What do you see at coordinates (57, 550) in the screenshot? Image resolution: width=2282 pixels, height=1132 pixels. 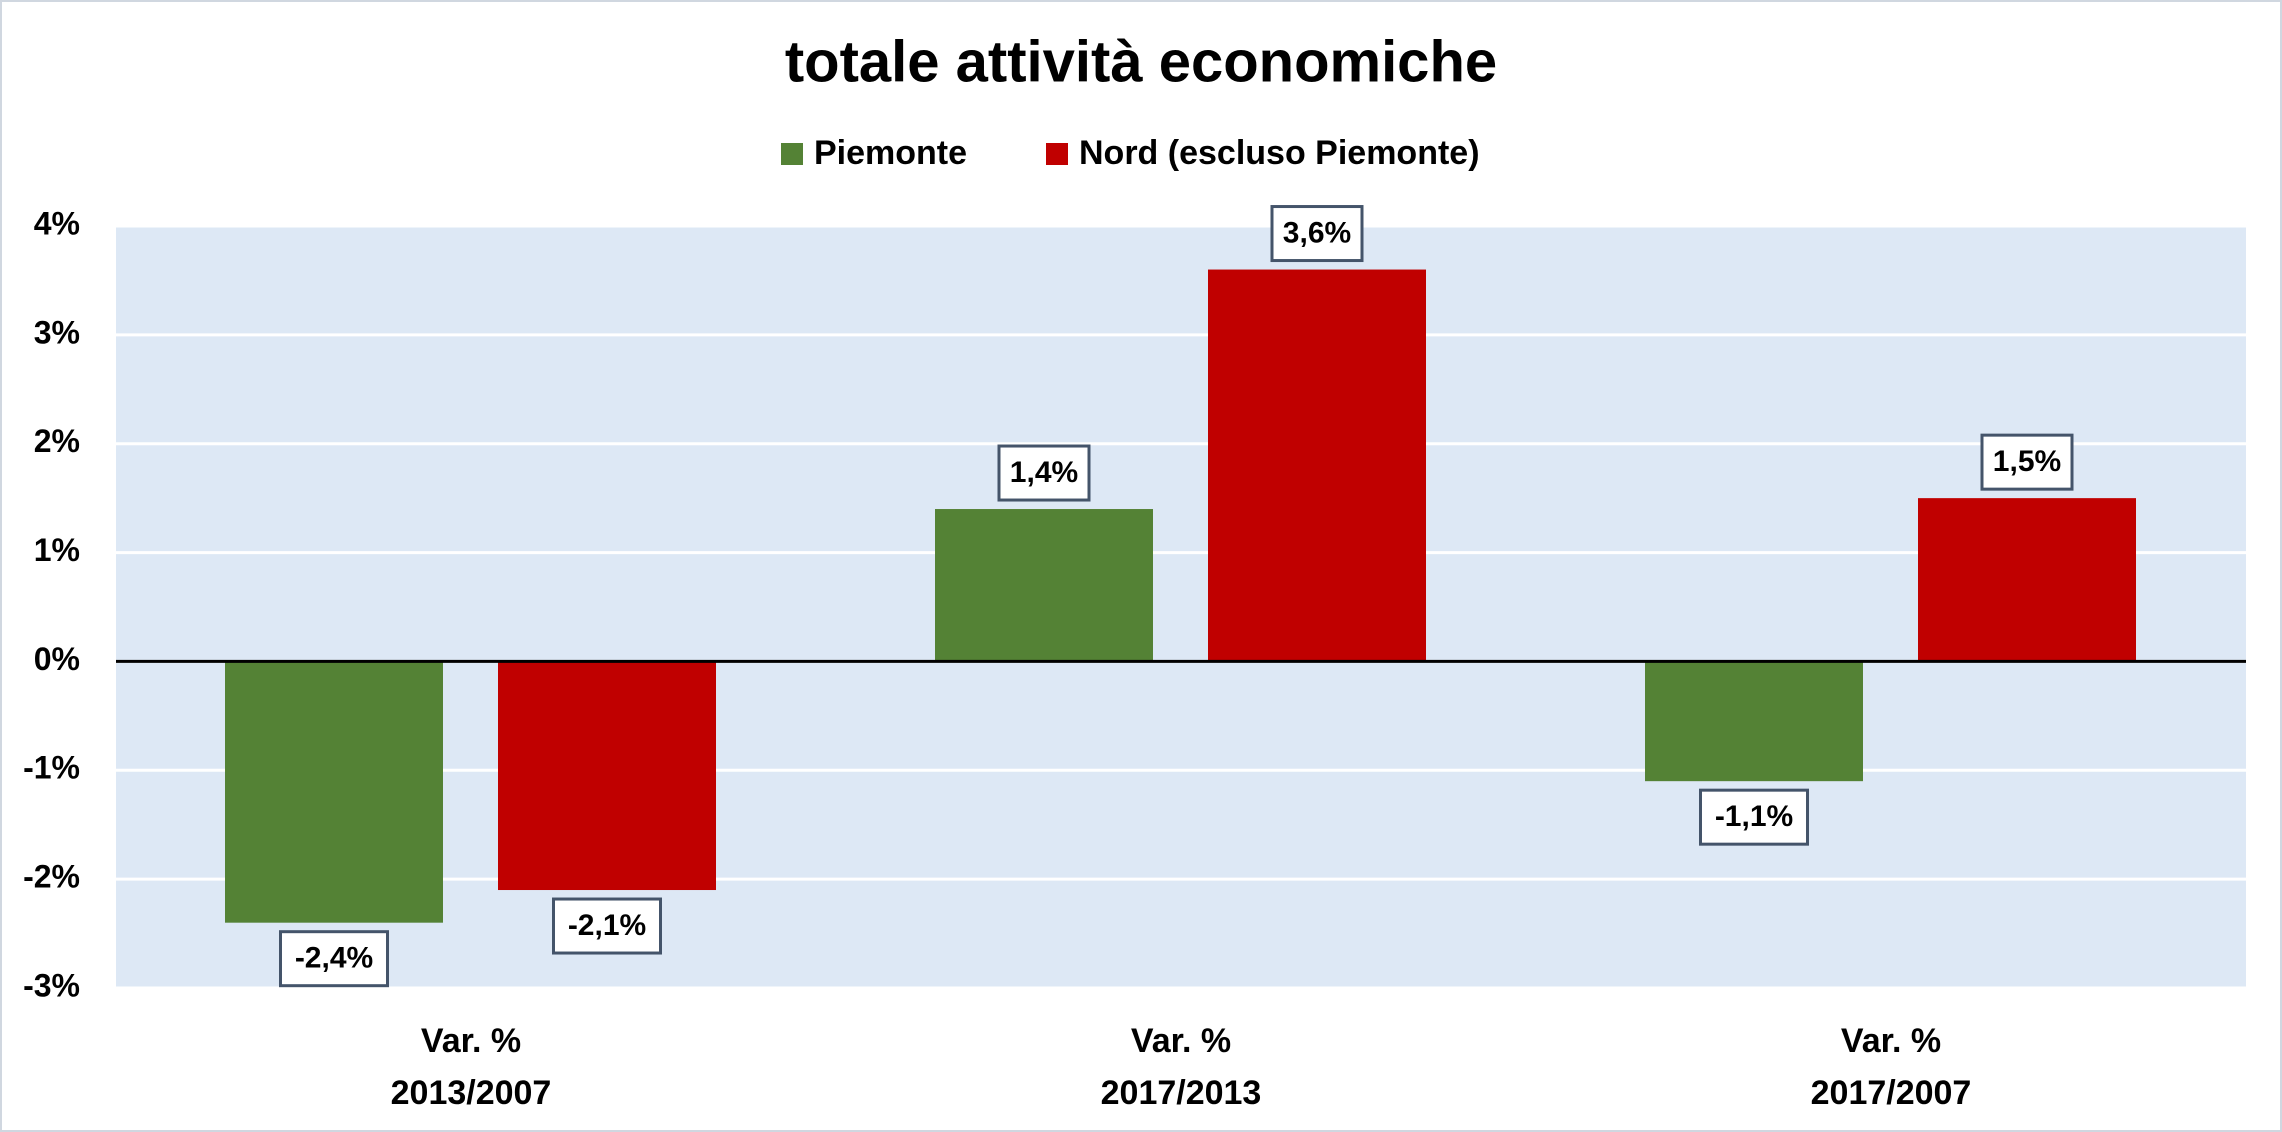 I see `y-tick-label: 1%` at bounding box center [57, 550].